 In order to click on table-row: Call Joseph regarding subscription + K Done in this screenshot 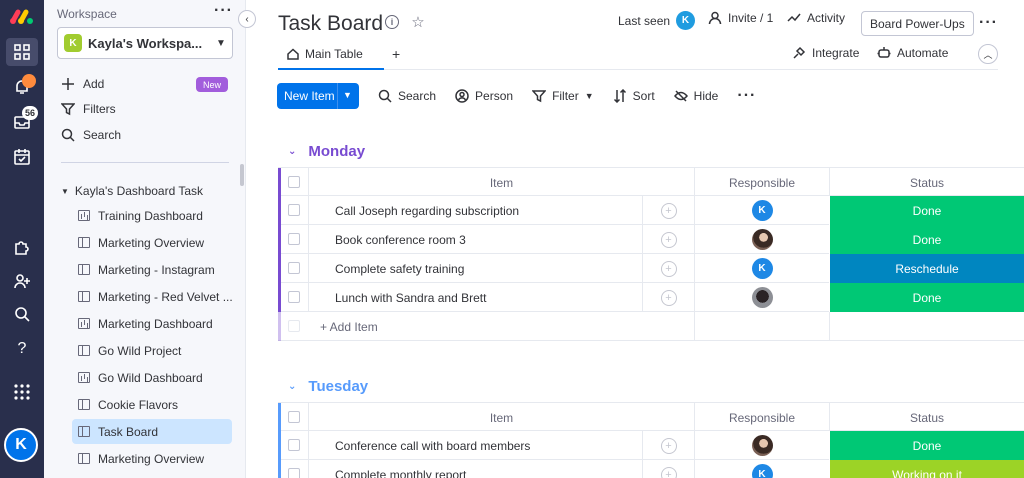, I will do `click(651, 210)`.